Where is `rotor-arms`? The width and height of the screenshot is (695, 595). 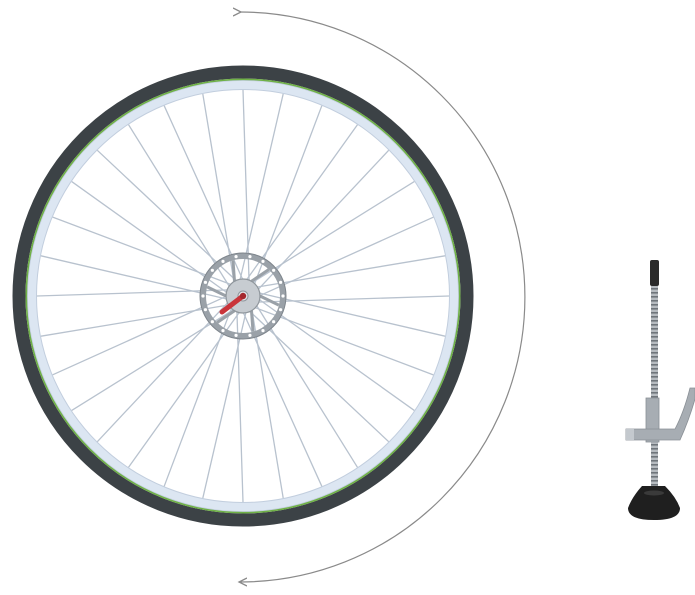 rotor-arms is located at coordinates (243, 296).